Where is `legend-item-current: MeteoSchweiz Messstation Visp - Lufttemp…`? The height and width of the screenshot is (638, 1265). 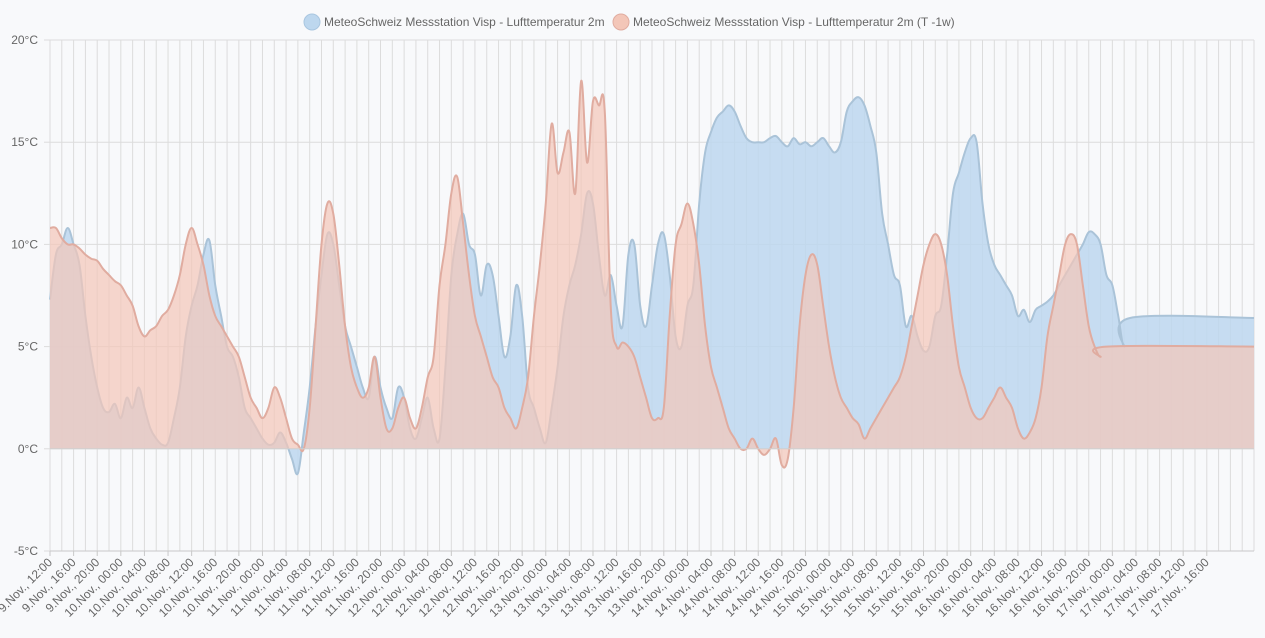
legend-item-current: MeteoSchweiz Messstation Visp - Lufttemp… is located at coordinates (454, 22).